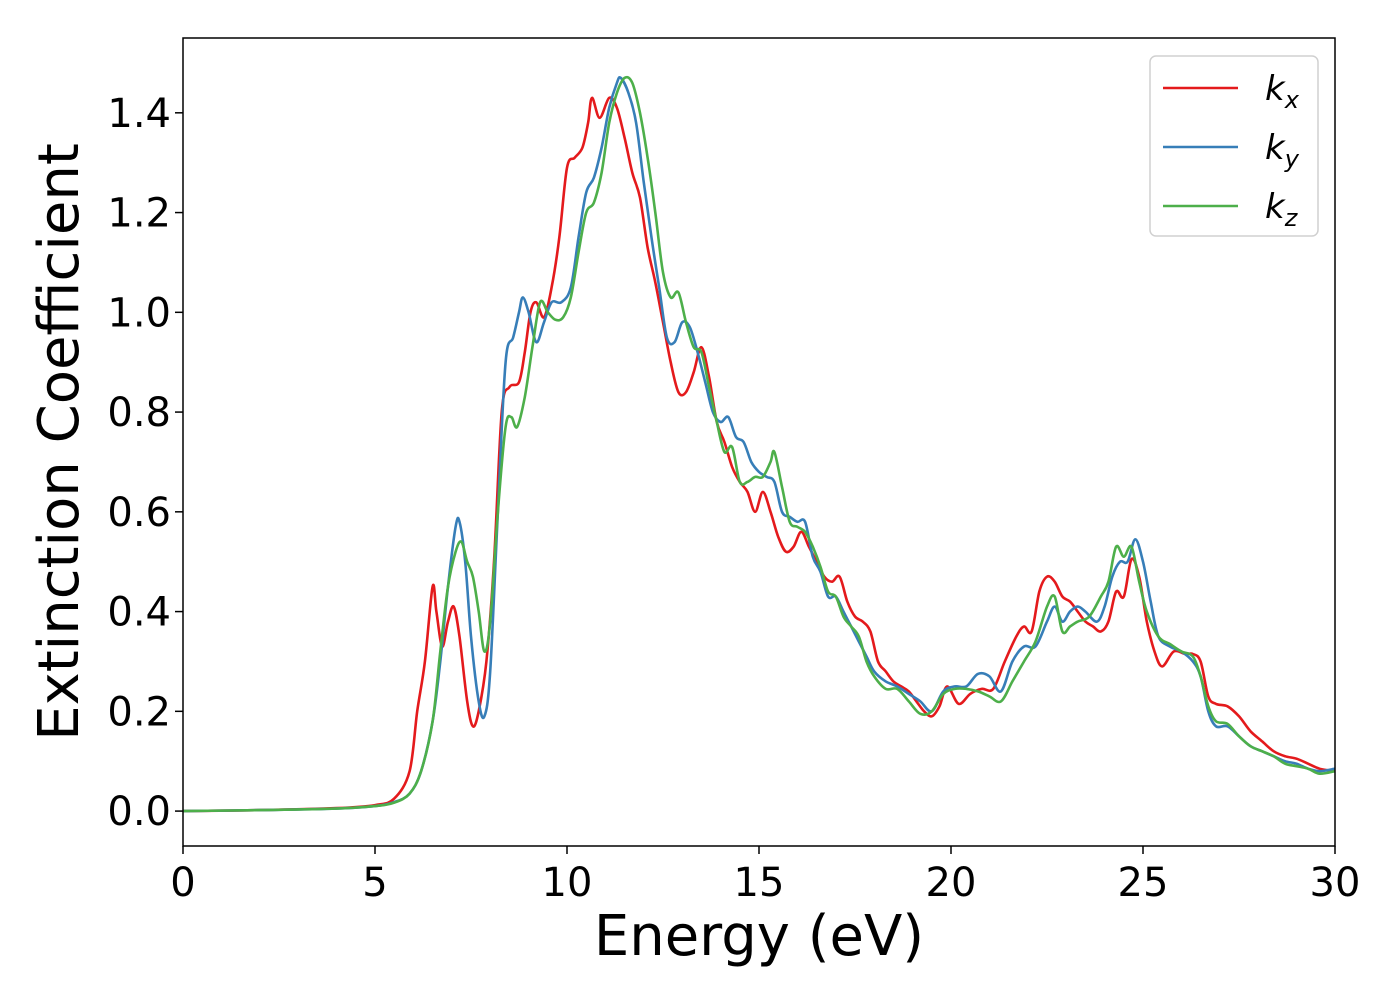  Describe the element at coordinates (182, 883) in the screenshot. I see `x-tick-label: 0` at that location.